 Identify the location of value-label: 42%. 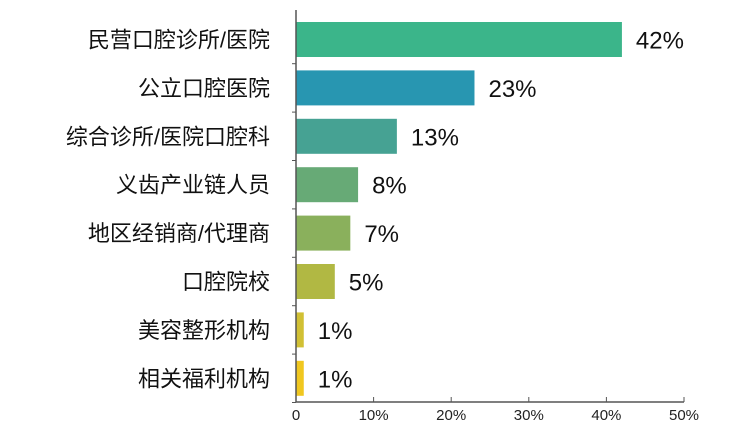
(660, 41).